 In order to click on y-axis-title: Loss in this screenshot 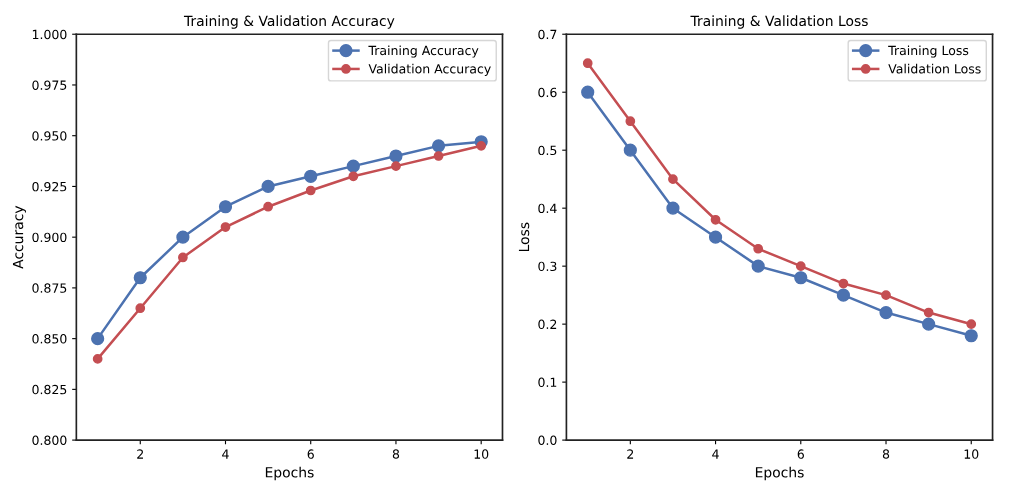, I will do `click(524, 237)`.